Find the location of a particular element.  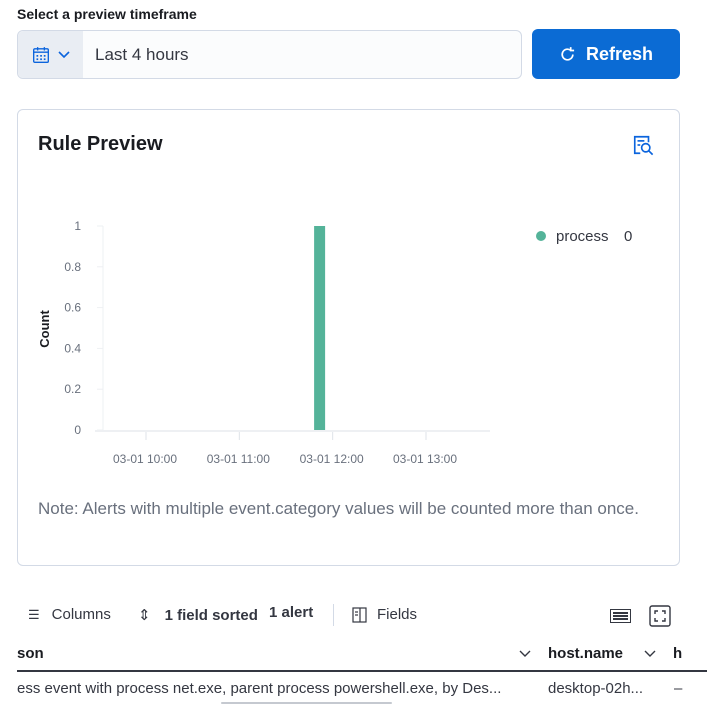

alert-count: 1 alert is located at coordinates (291, 612).